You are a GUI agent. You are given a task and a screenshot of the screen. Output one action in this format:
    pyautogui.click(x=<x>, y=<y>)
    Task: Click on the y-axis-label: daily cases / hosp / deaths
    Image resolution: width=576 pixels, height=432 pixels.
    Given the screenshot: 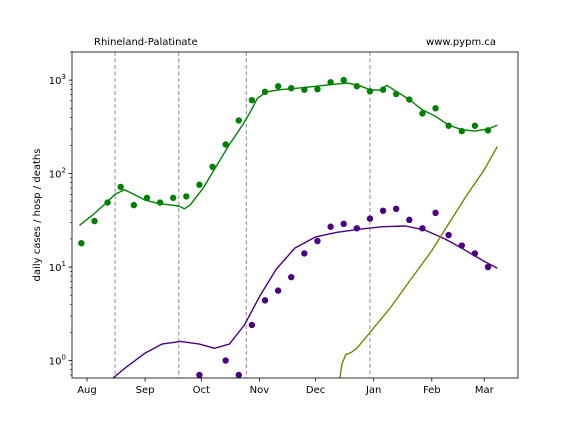 What is the action you would take?
    pyautogui.click(x=37, y=215)
    